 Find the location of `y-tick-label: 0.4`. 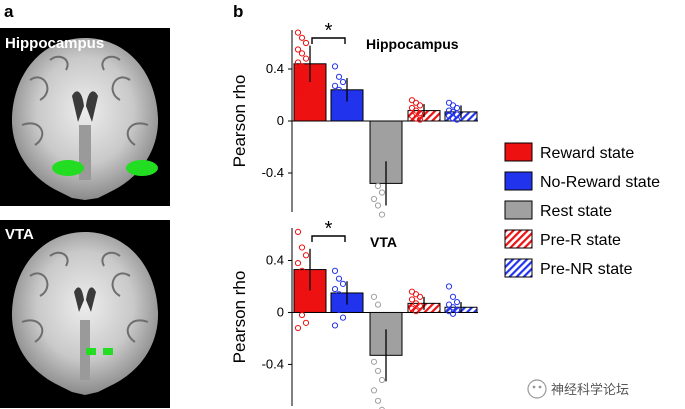

y-tick-label: 0.4 is located at coordinates (275, 259).